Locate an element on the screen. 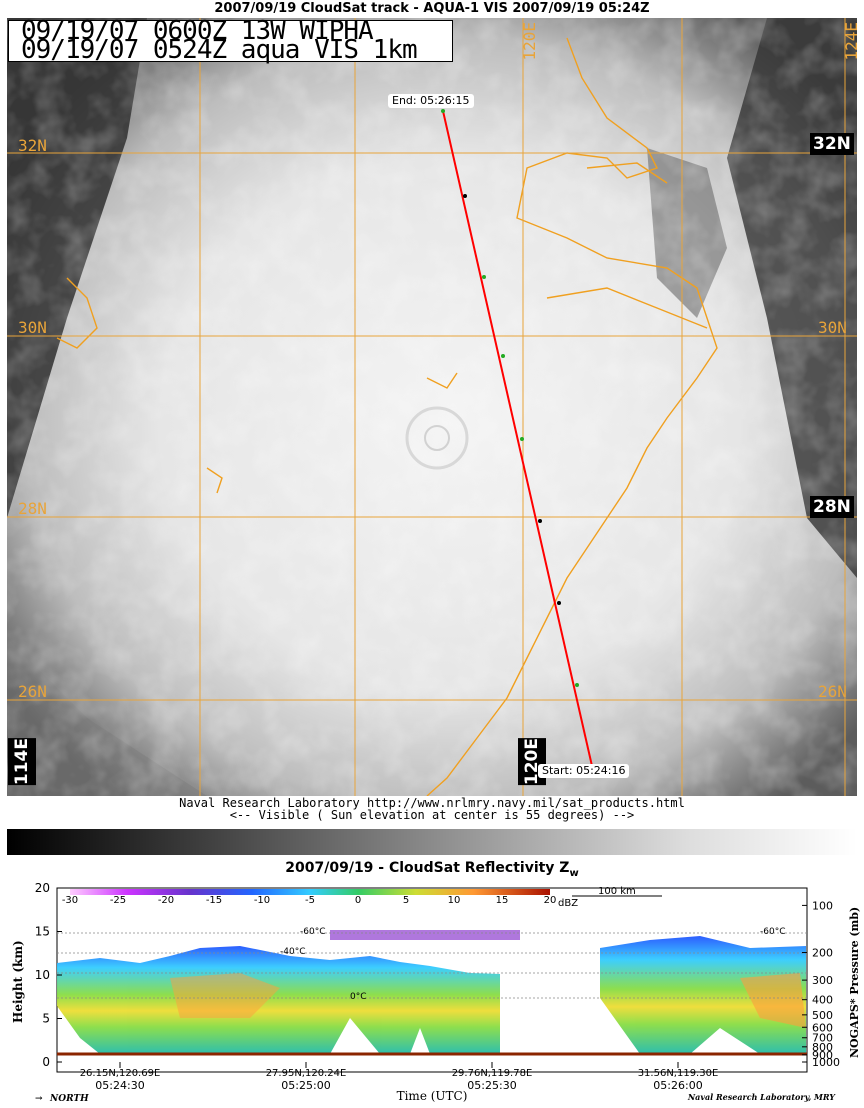 The height and width of the screenshot is (1108, 864). lat-label-32n-left: 32N is located at coordinates (32, 145).